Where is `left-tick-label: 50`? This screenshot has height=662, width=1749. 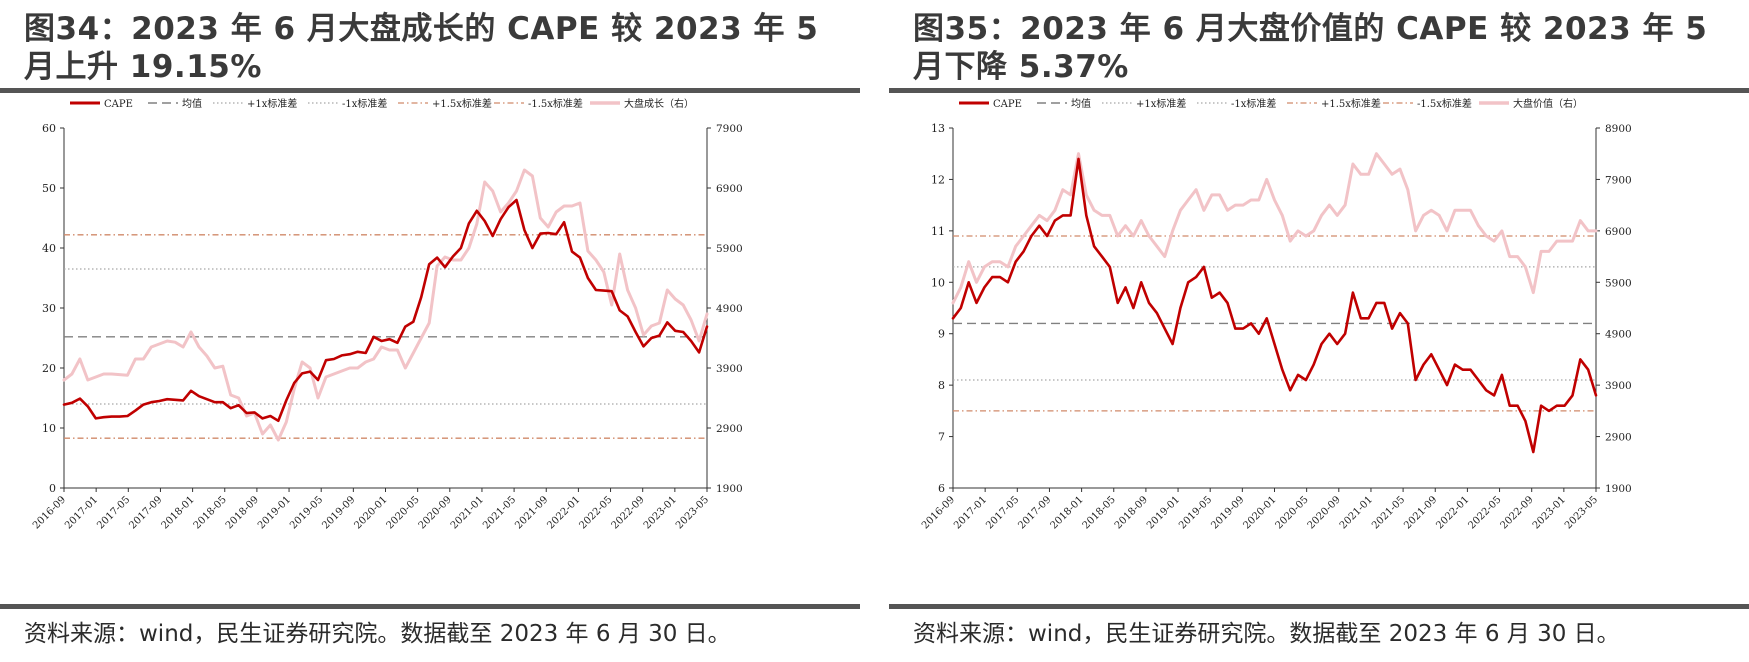 left-tick-label: 50 is located at coordinates (49, 188).